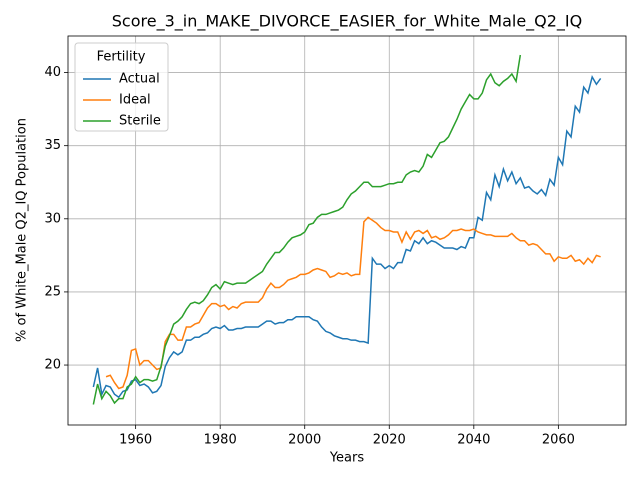 The height and width of the screenshot is (480, 640). Describe the element at coordinates (52, 72) in the screenshot. I see `y-tick-label: 40` at that location.